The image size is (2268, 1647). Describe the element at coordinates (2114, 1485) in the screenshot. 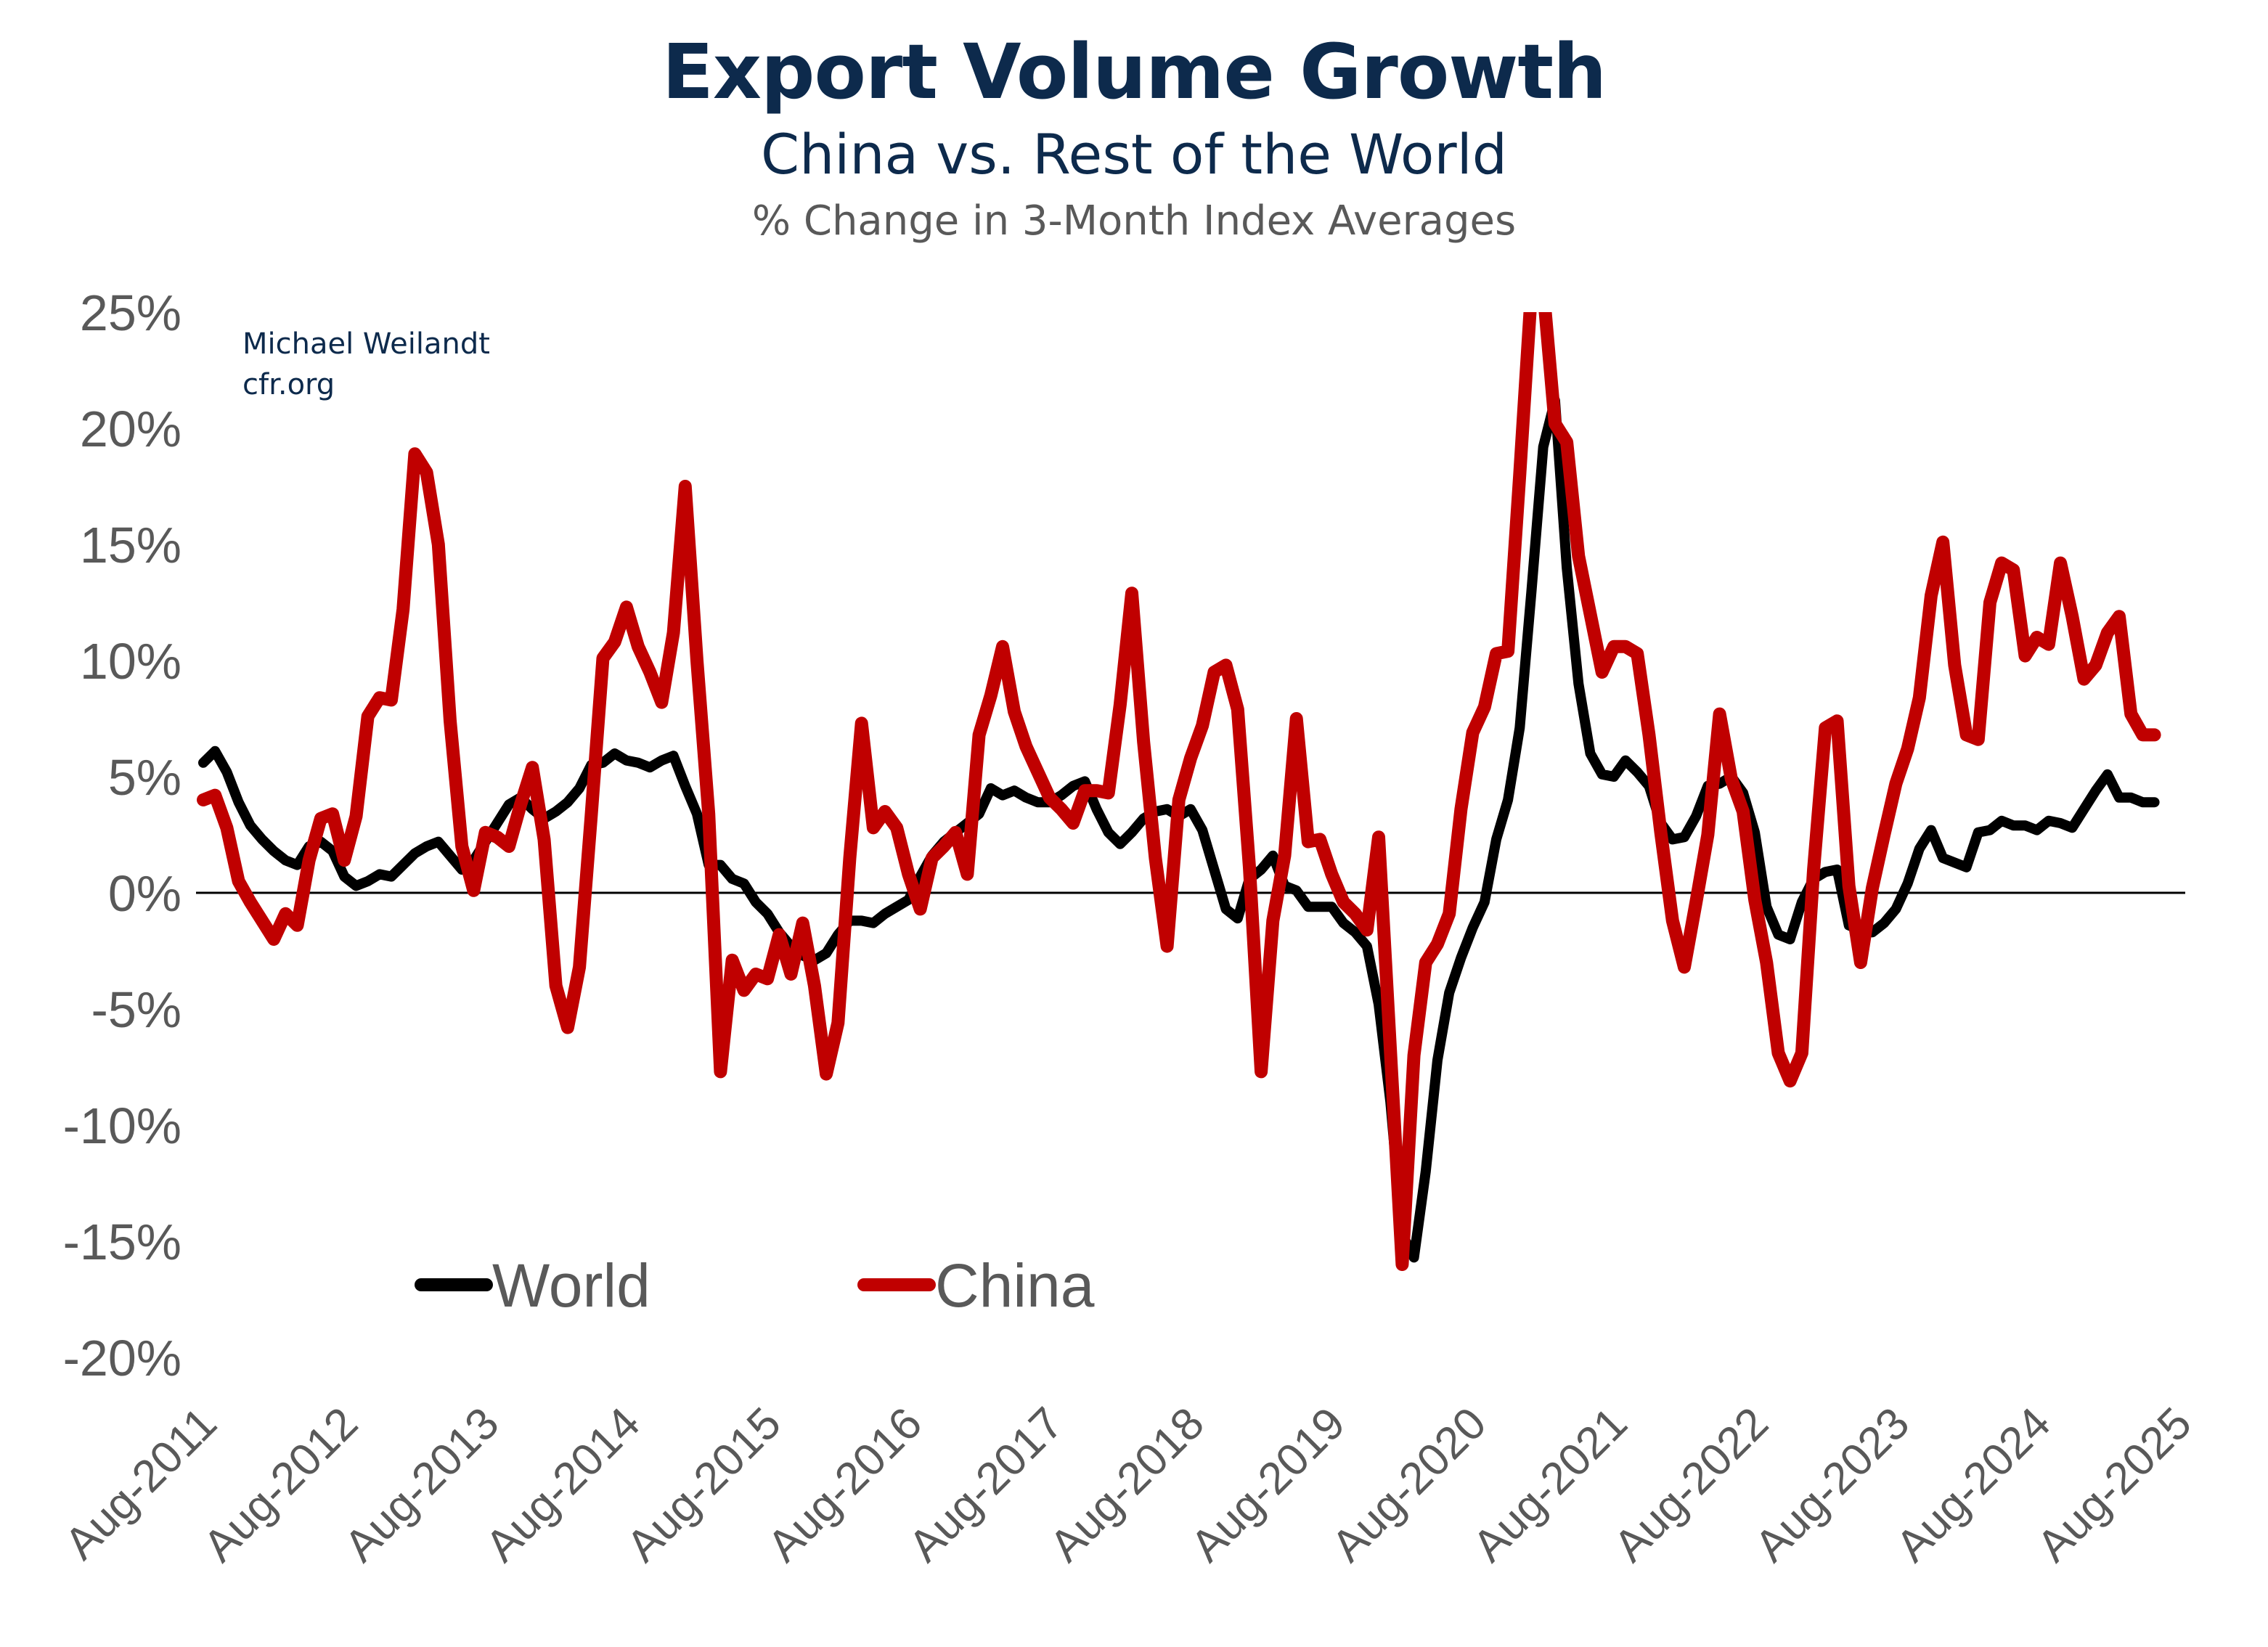

I see `x-tick-label: Aug-2025` at that location.